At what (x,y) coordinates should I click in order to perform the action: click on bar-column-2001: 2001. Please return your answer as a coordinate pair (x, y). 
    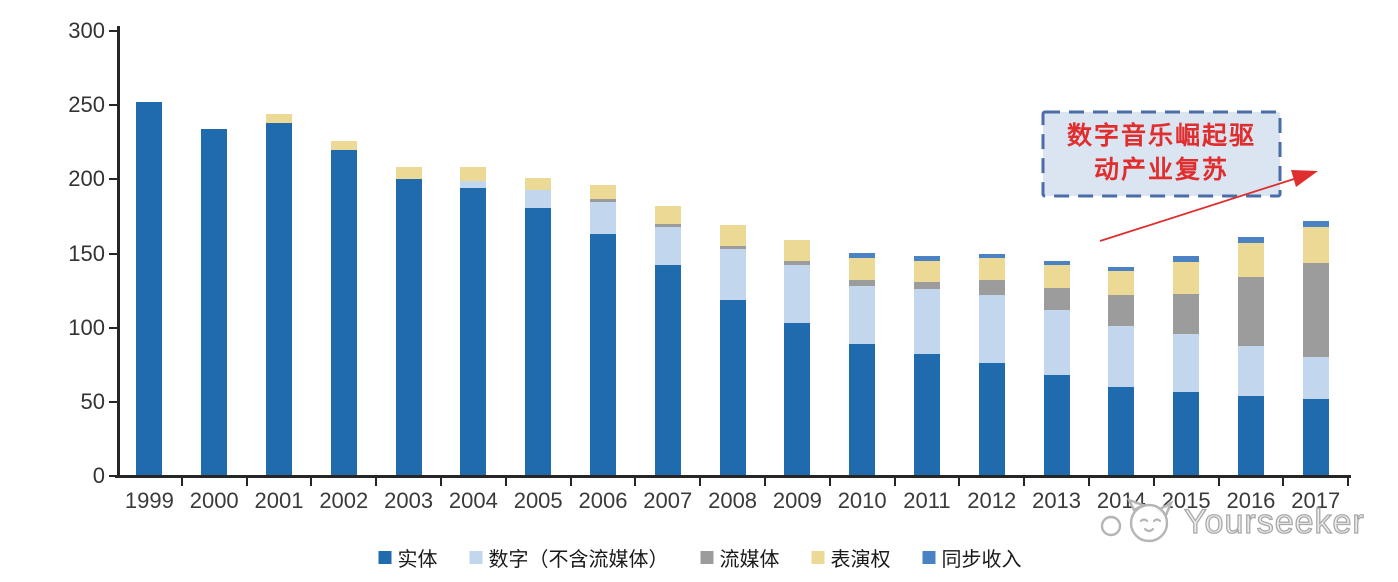
    Looking at the image, I should click on (280, 272).